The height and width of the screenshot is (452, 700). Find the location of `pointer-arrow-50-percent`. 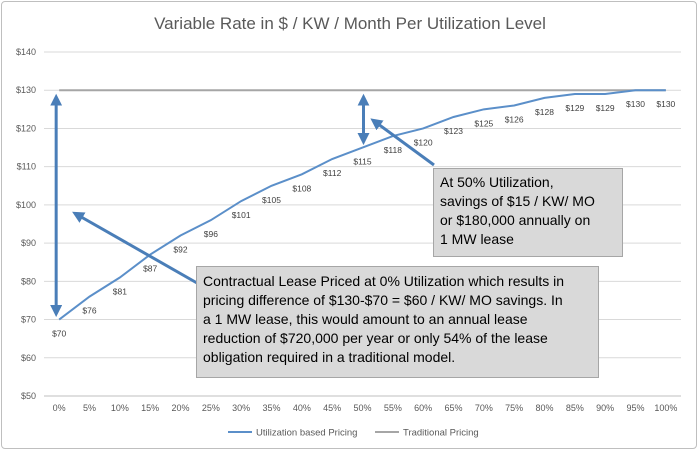

pointer-arrow-50-percent is located at coordinates (402, 142).